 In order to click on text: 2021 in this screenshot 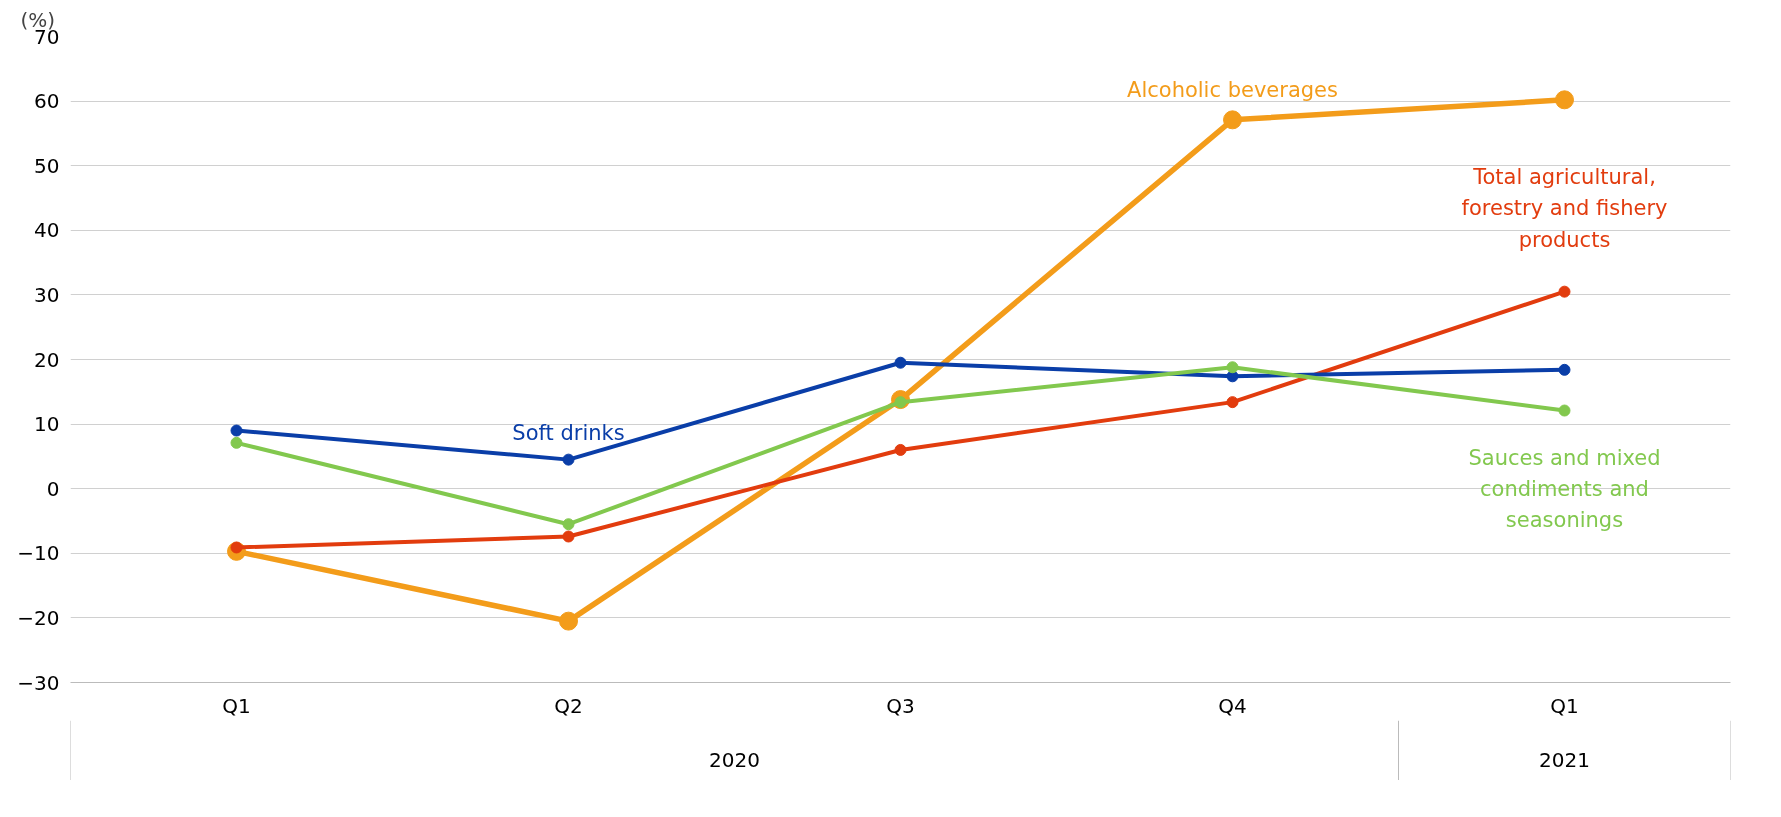, I will do `click(1564, 759)`.